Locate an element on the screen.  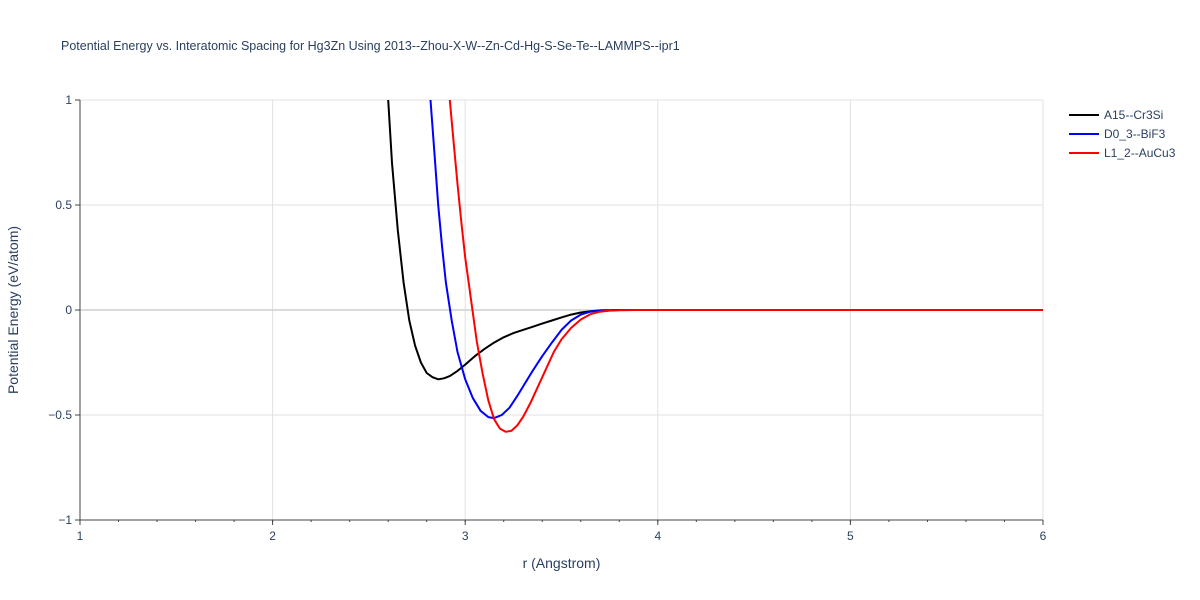
x-tick-labels: 1 2 3 4 5 6 is located at coordinates (562, 536).